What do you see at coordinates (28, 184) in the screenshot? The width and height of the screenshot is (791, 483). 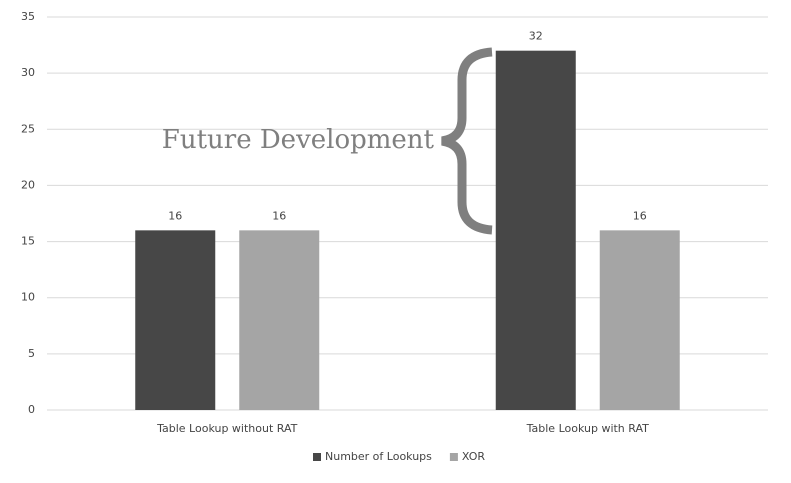 I see `y-tick-label: 20` at bounding box center [28, 184].